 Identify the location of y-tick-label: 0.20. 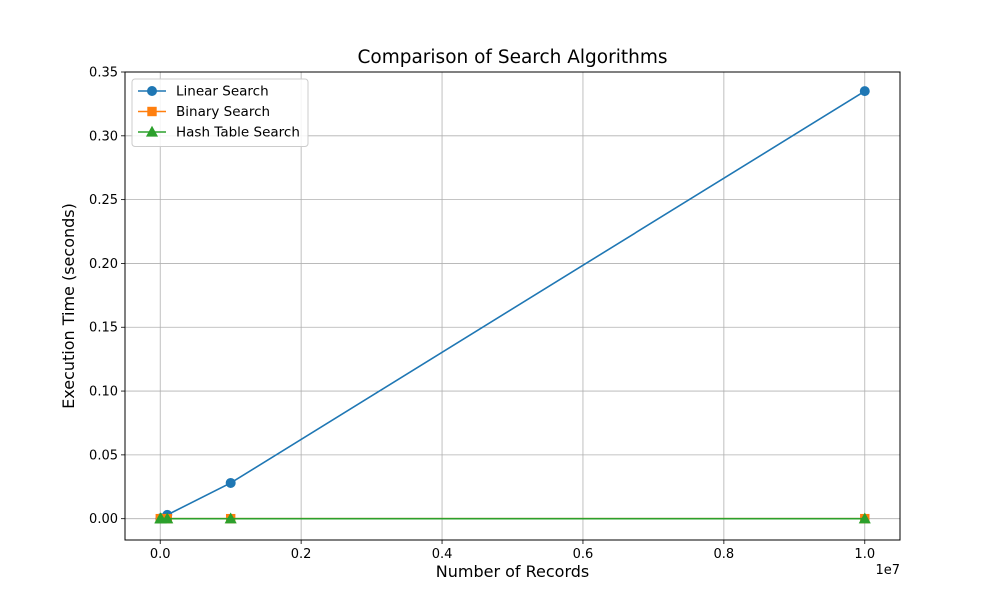
(103, 264).